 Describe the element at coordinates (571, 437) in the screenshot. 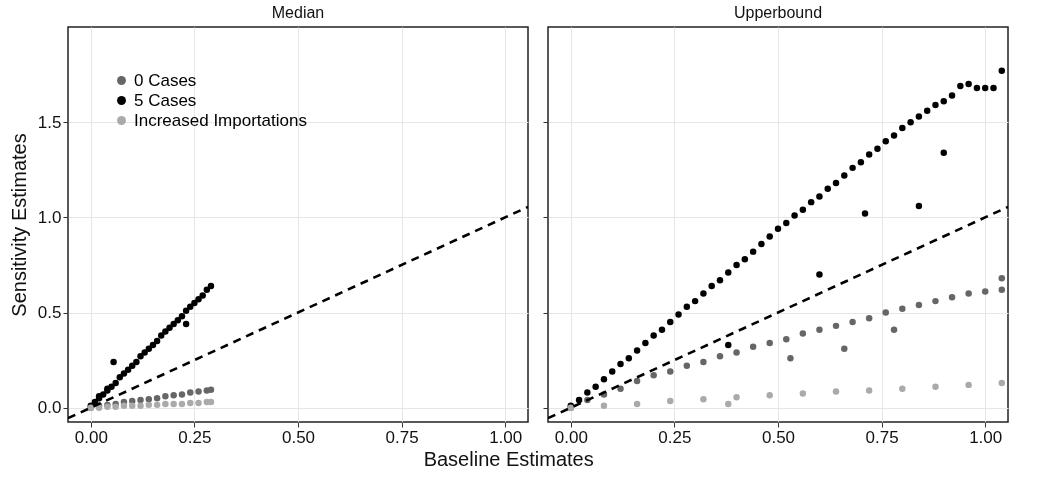

I see `x-tick-label: 0.00` at that location.